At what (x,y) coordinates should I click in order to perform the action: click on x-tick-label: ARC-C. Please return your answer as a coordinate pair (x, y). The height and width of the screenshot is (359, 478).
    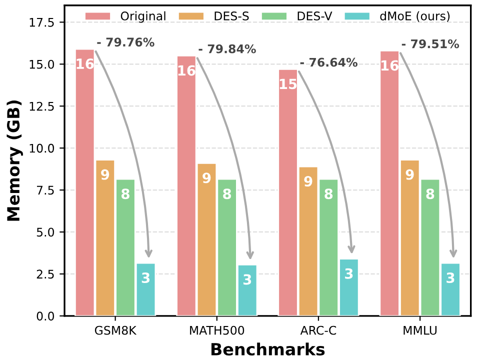
    Looking at the image, I should click on (318, 330).